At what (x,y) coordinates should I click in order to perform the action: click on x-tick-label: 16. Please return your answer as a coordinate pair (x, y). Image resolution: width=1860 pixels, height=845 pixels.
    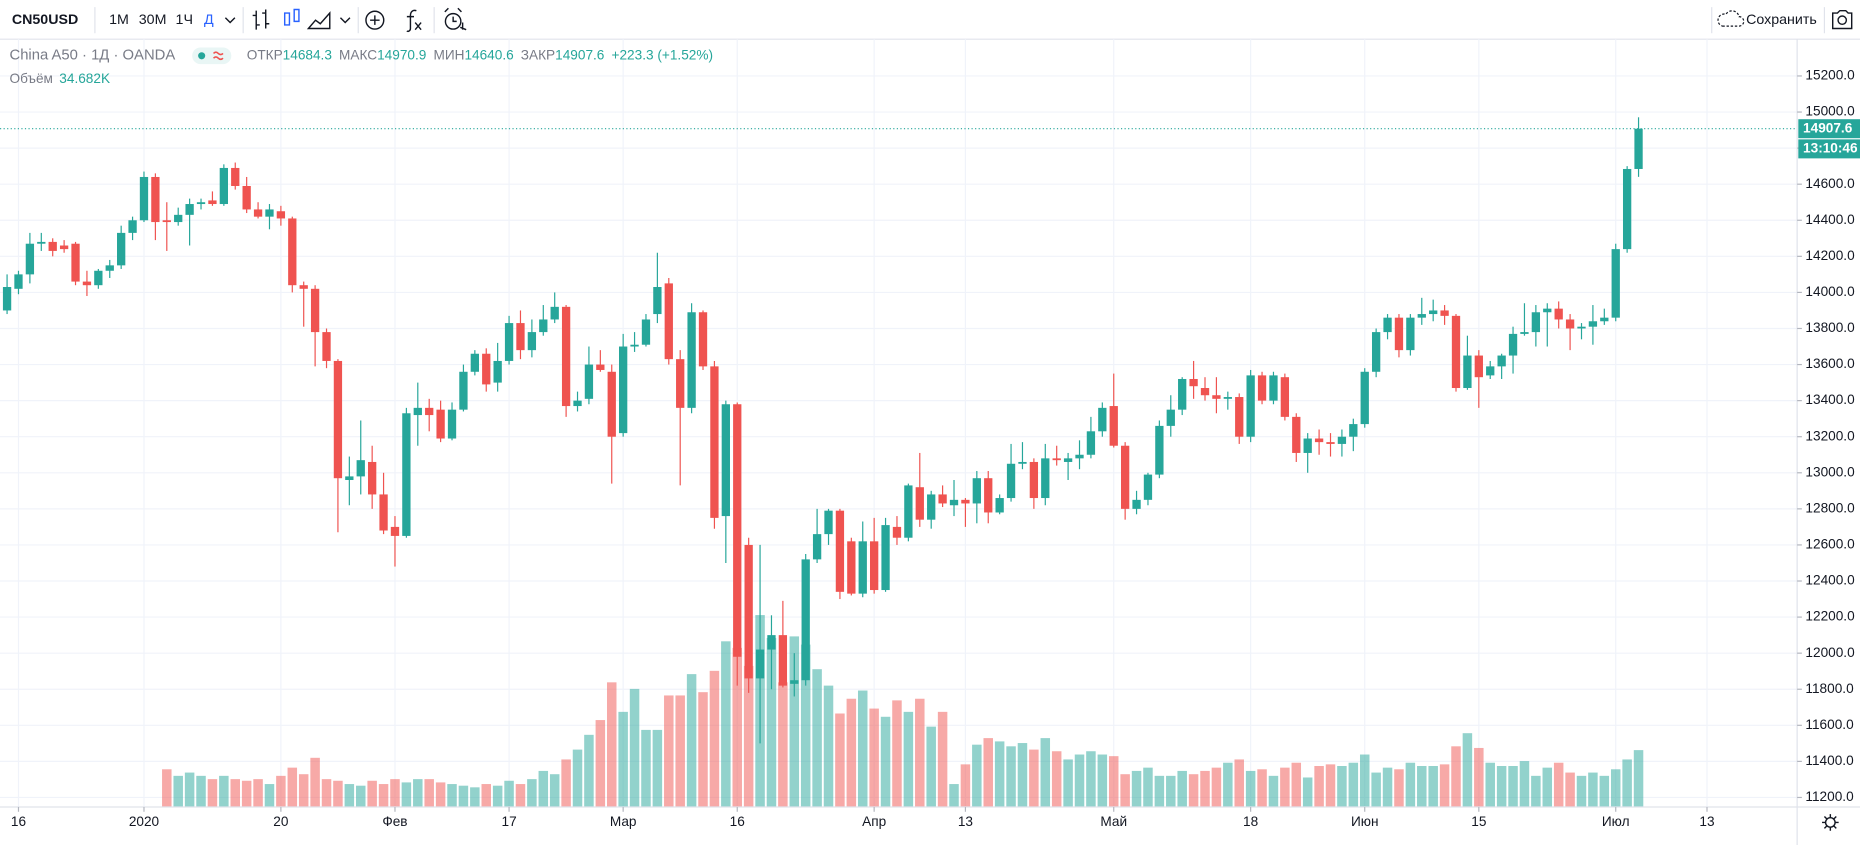
    Looking at the image, I should click on (737, 821).